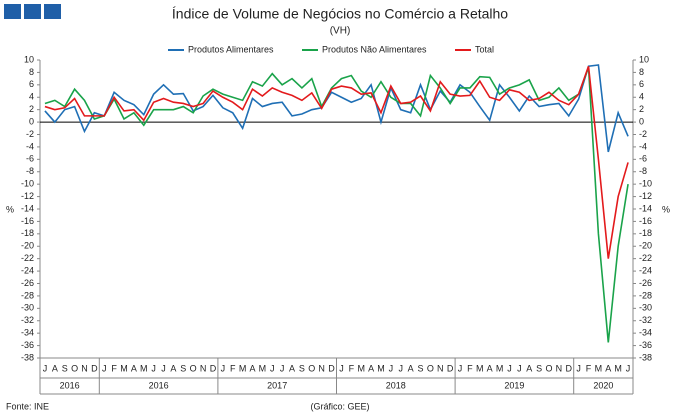 The image size is (680, 417). Describe the element at coordinates (27, 295) in the screenshot. I see `y-tick-label: -28` at that location.